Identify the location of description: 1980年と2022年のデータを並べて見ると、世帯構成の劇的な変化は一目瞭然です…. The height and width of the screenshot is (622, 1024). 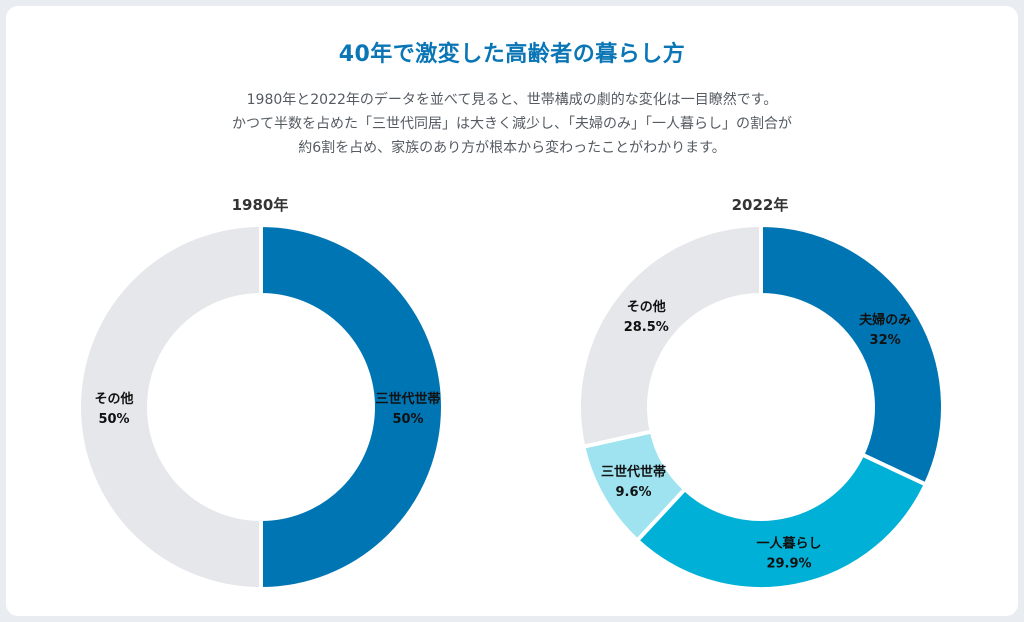
(512, 124).